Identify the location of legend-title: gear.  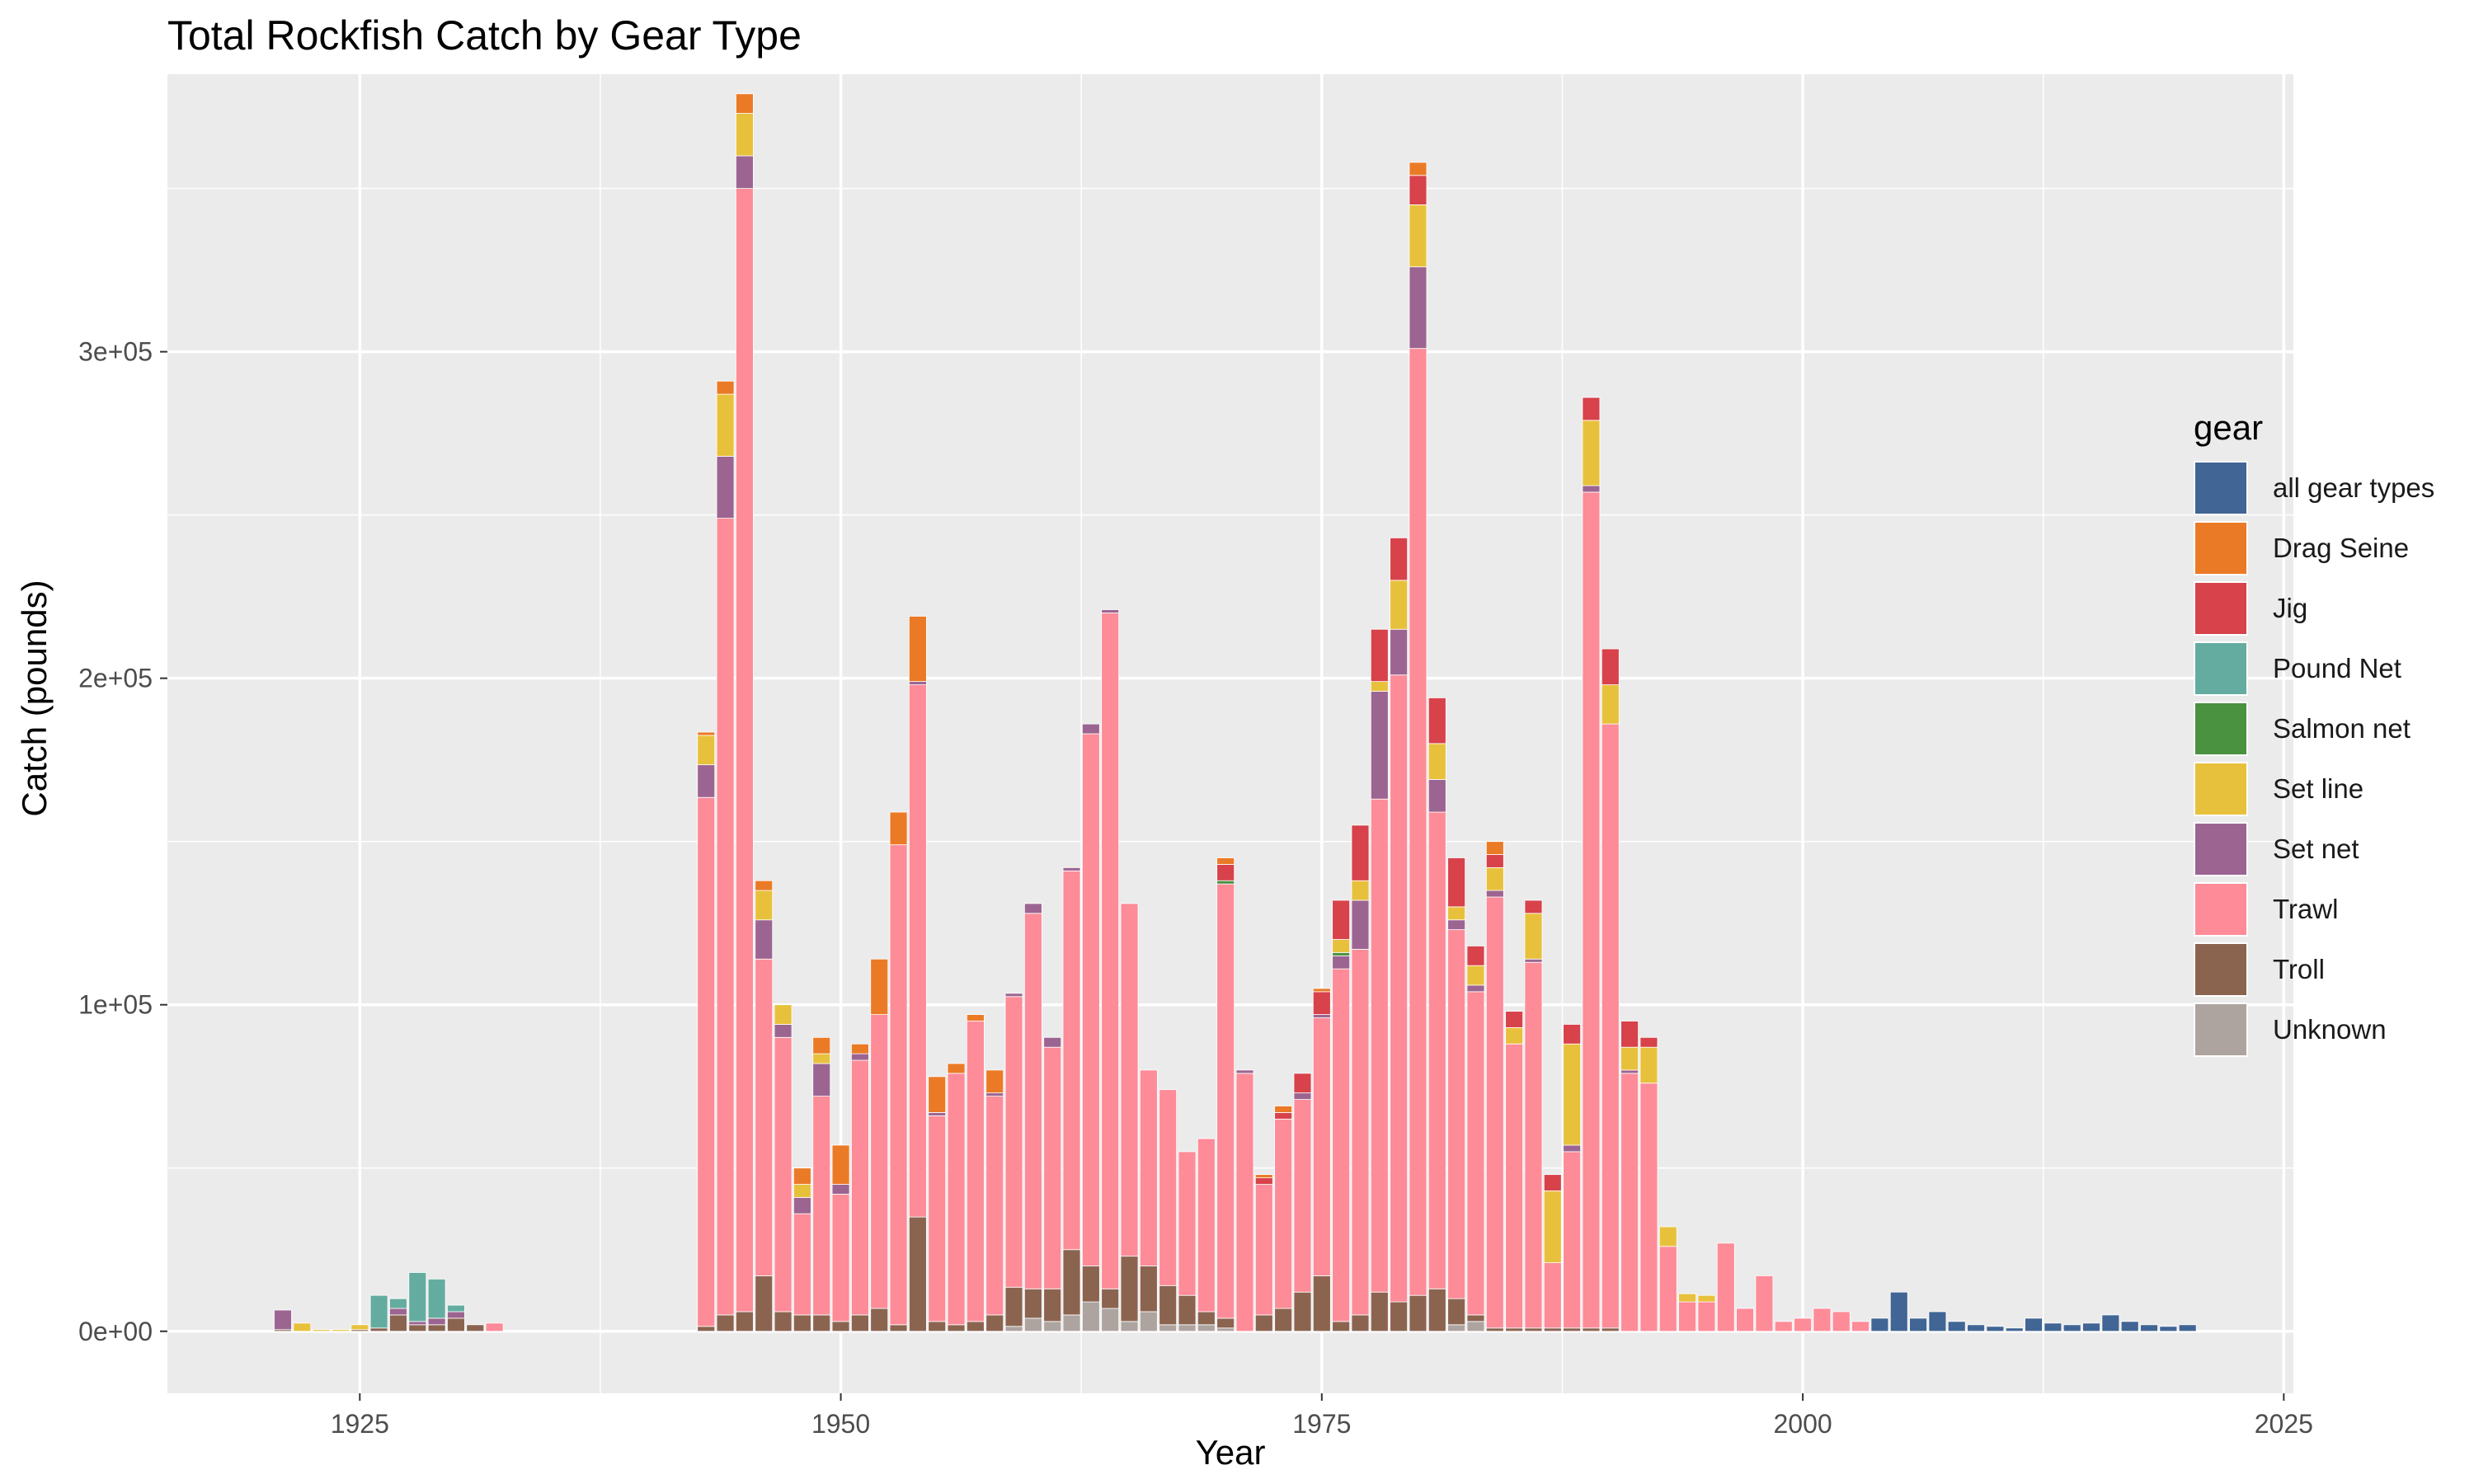
(2229, 427).